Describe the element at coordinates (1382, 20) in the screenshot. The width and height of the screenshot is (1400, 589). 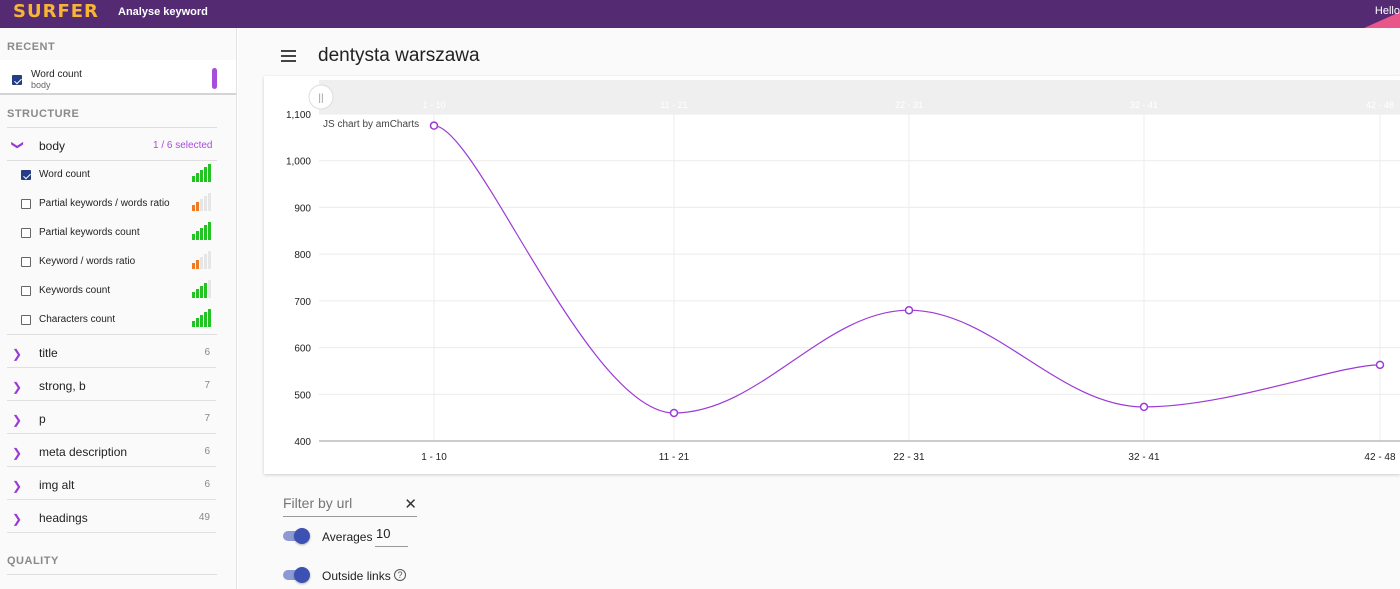
I see `corner-decoration` at that location.